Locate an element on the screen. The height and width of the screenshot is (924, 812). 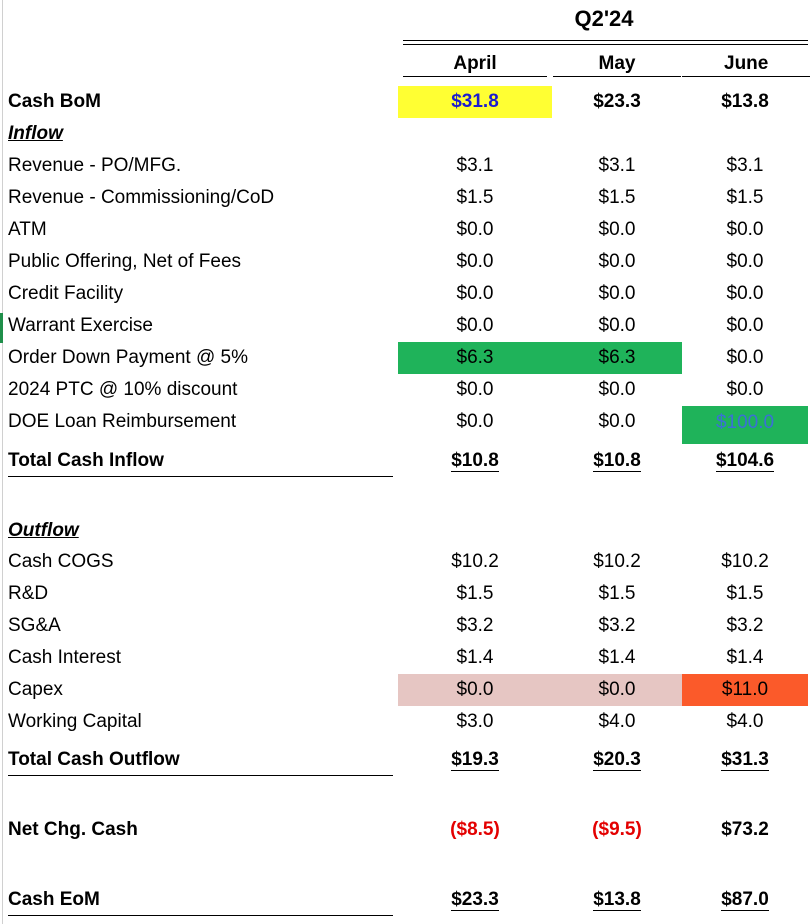
cell-may: $23.3 is located at coordinates (617, 101).